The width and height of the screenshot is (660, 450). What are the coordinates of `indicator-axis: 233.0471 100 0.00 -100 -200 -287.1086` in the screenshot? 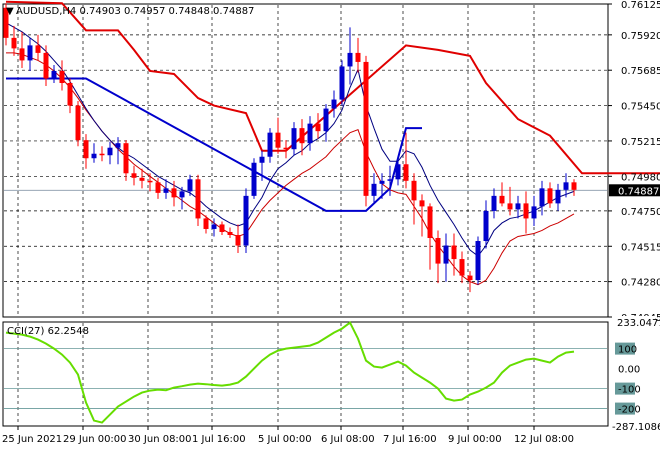 It's located at (636, 374).